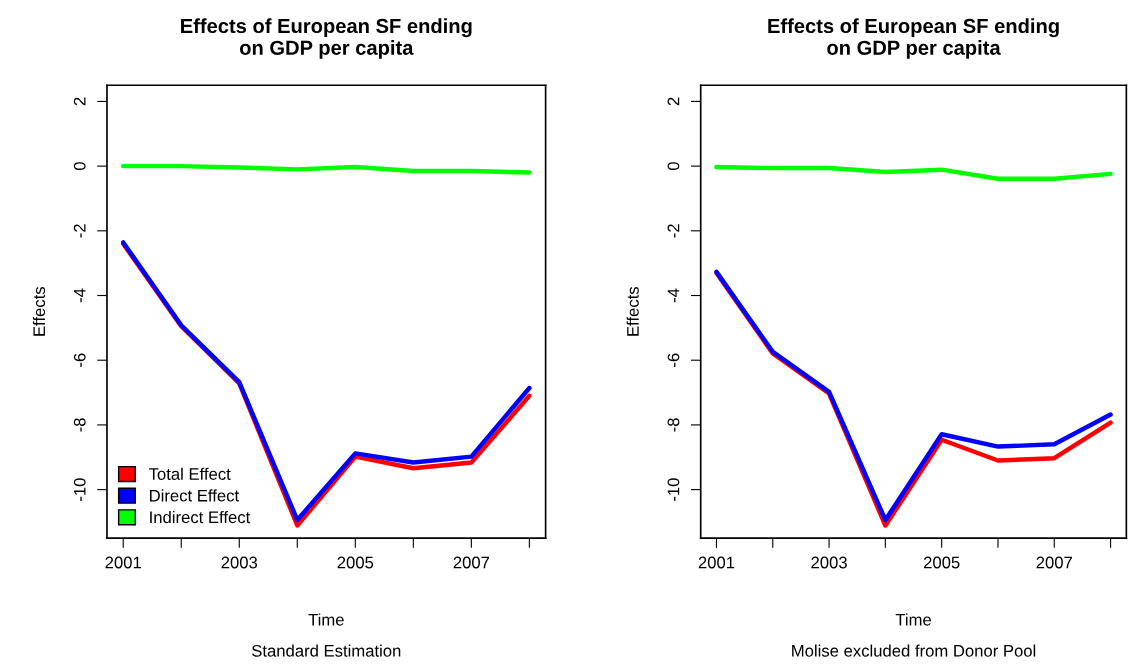 Image resolution: width=1132 pixels, height=666 pixels. What do you see at coordinates (914, 650) in the screenshot?
I see `text: Molise excluded from Donor Pool` at bounding box center [914, 650].